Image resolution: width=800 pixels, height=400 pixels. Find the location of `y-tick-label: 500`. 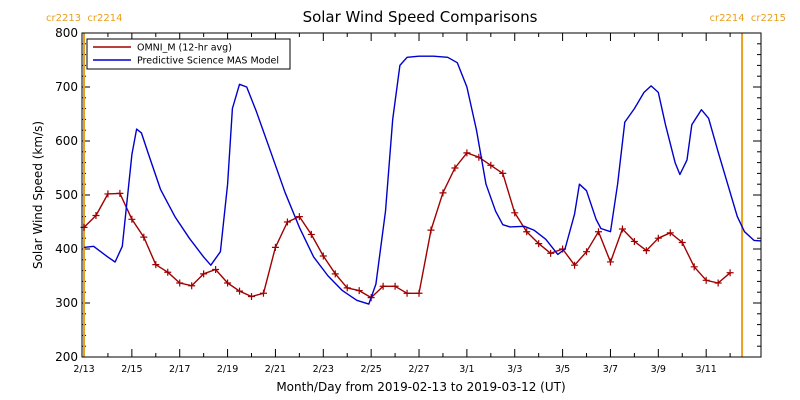

y-tick-label: 500 is located at coordinates (66, 195).